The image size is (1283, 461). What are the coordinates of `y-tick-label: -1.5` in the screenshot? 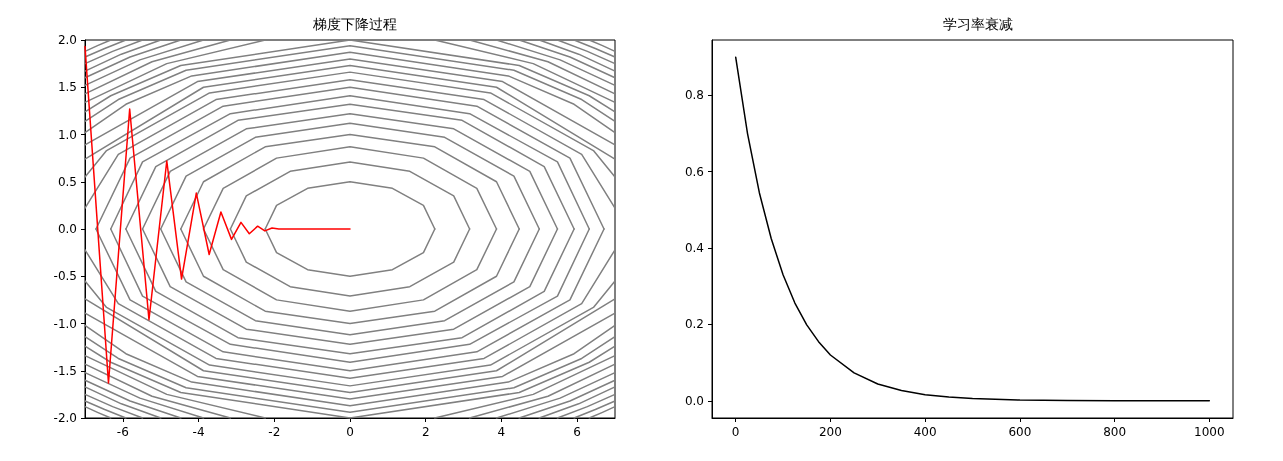 It's located at (65, 370).